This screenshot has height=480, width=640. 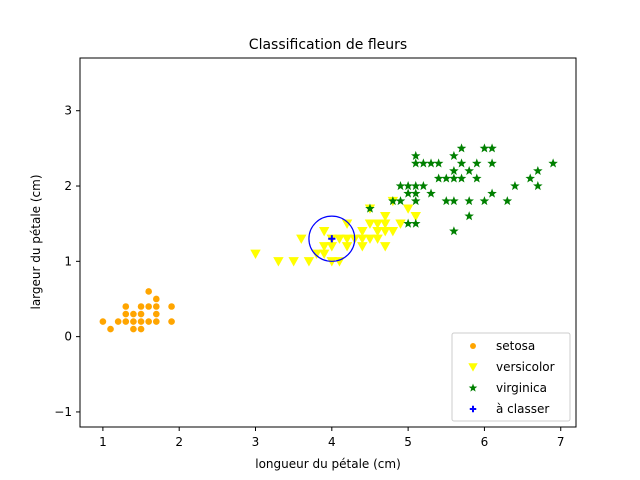 I want to click on x-tick-label: 6, so click(x=485, y=442).